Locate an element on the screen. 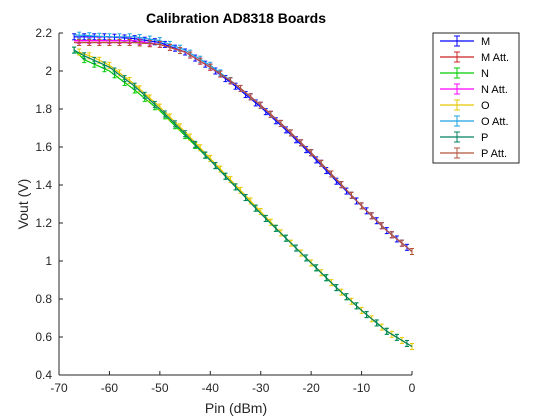 The height and width of the screenshot is (420, 560). x-tick-label: 0 is located at coordinates (412, 388).